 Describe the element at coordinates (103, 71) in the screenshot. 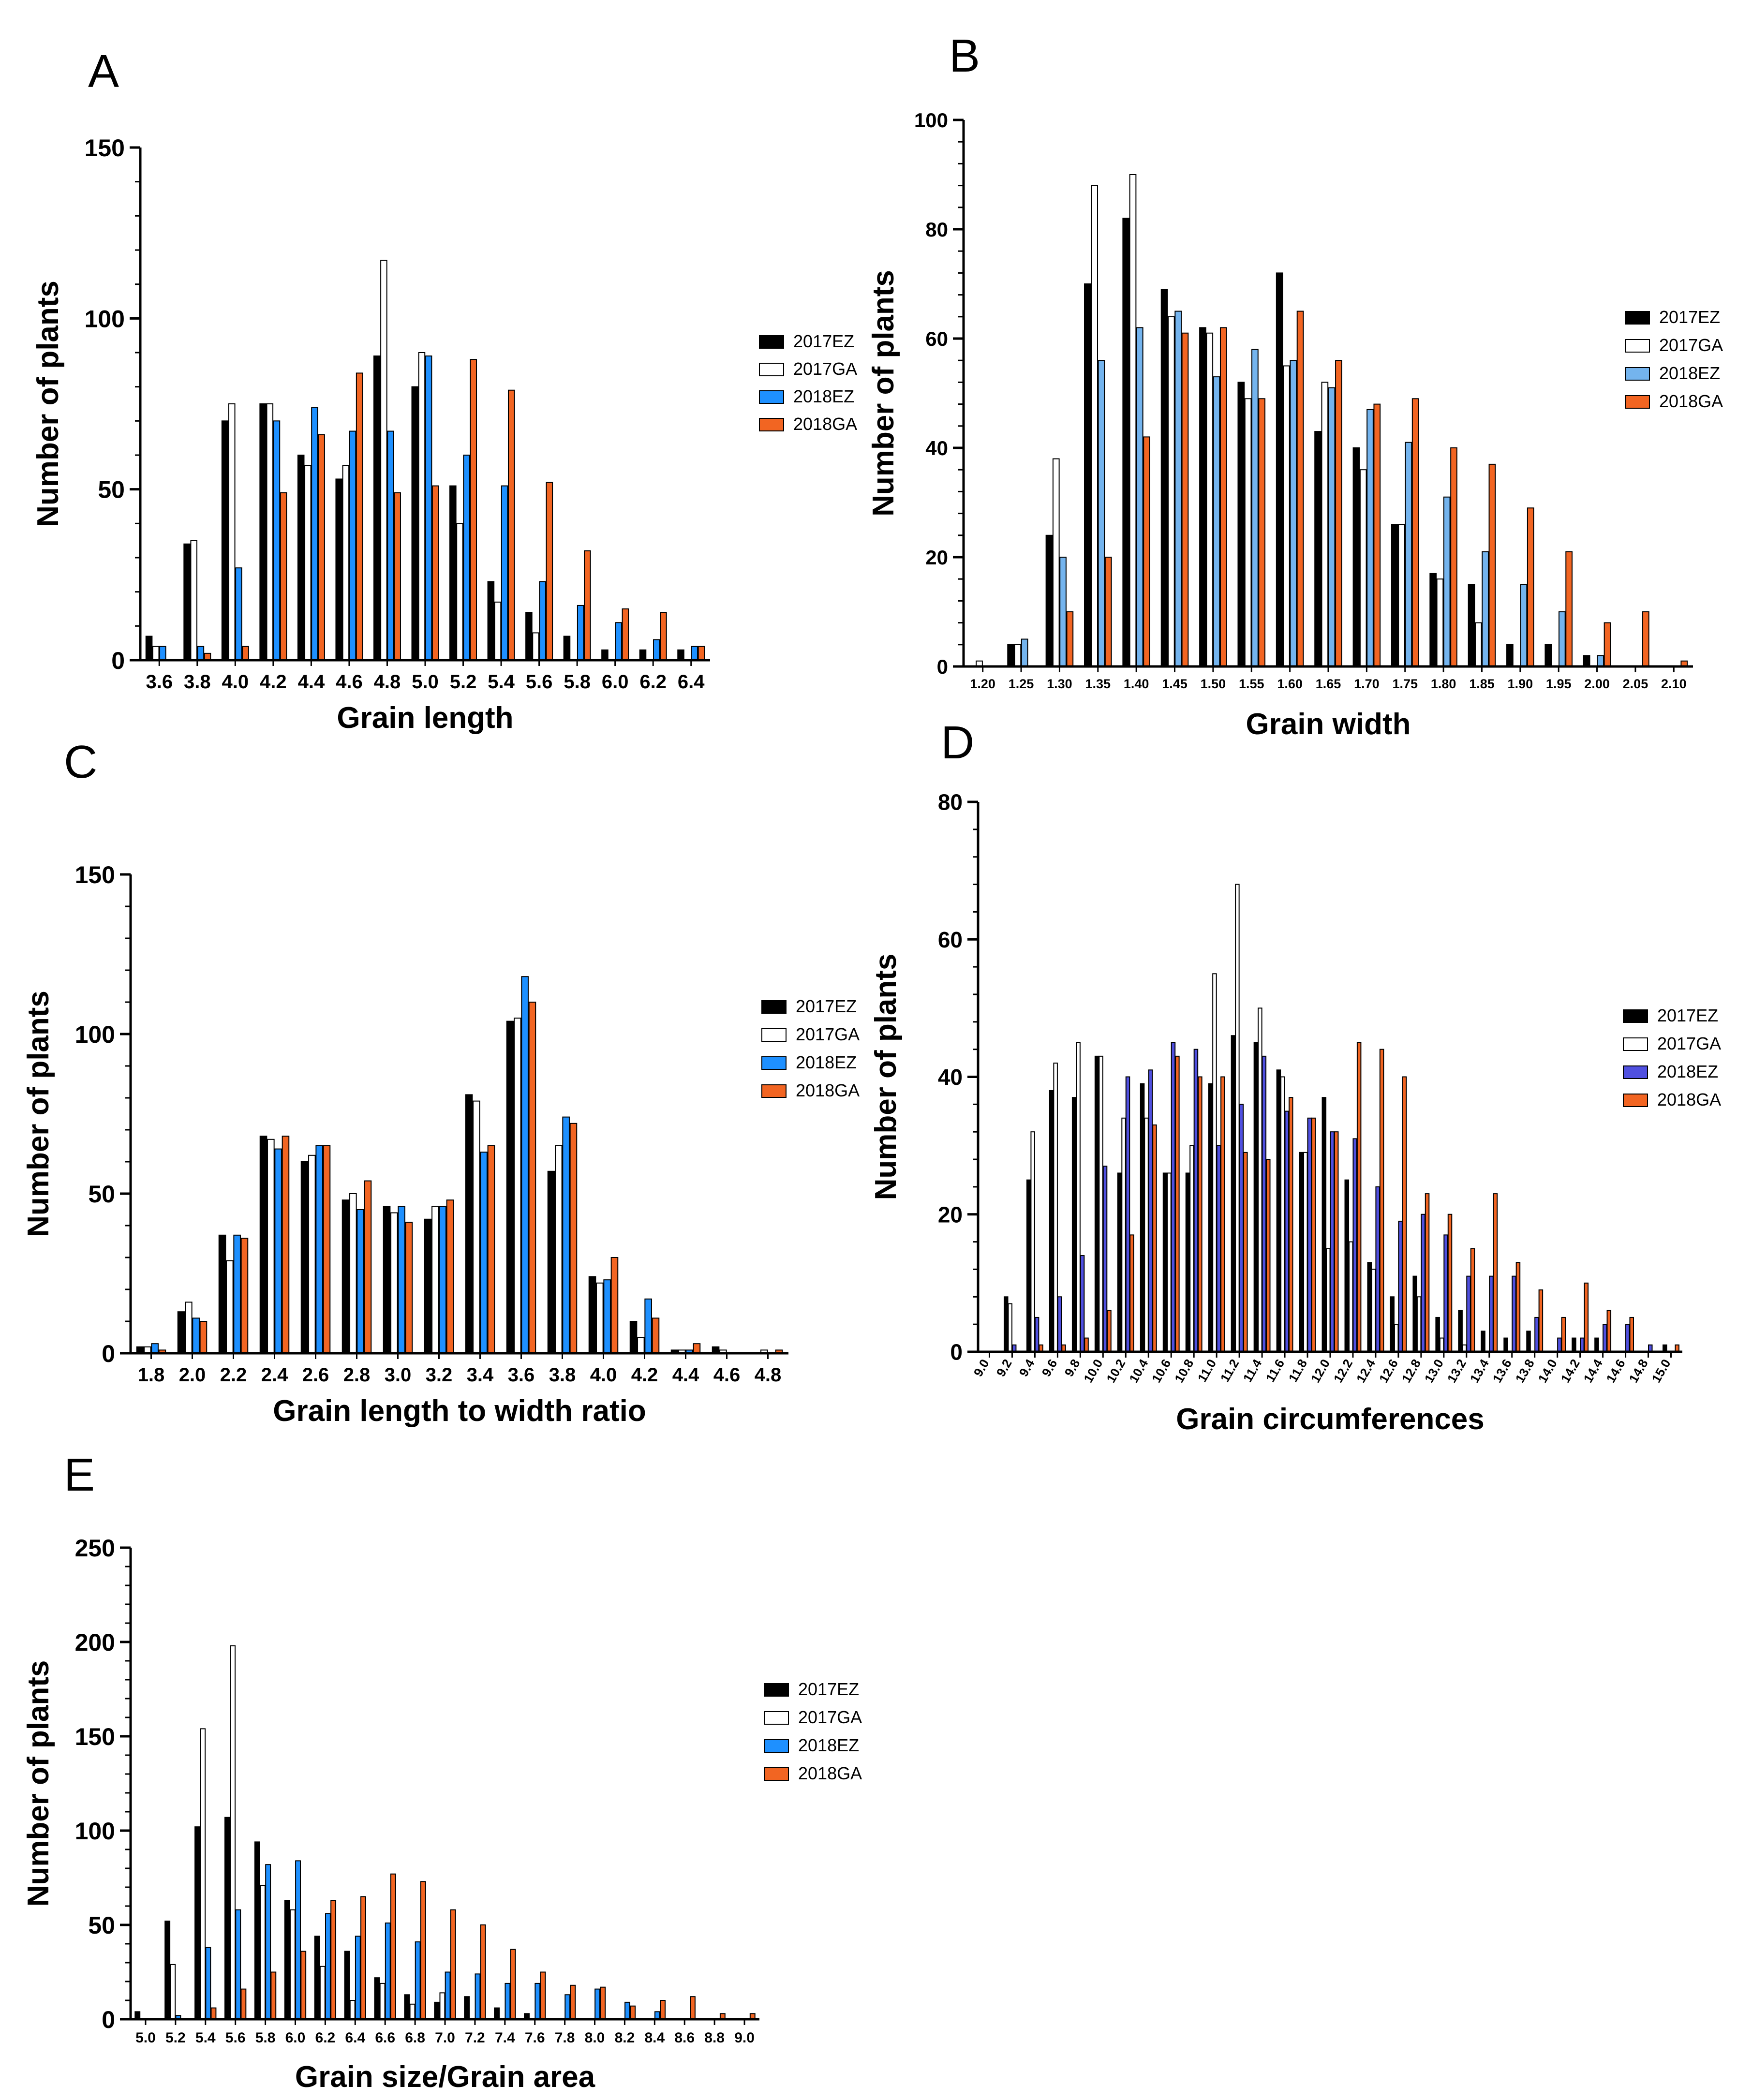

I see `panel-label: A` at that location.